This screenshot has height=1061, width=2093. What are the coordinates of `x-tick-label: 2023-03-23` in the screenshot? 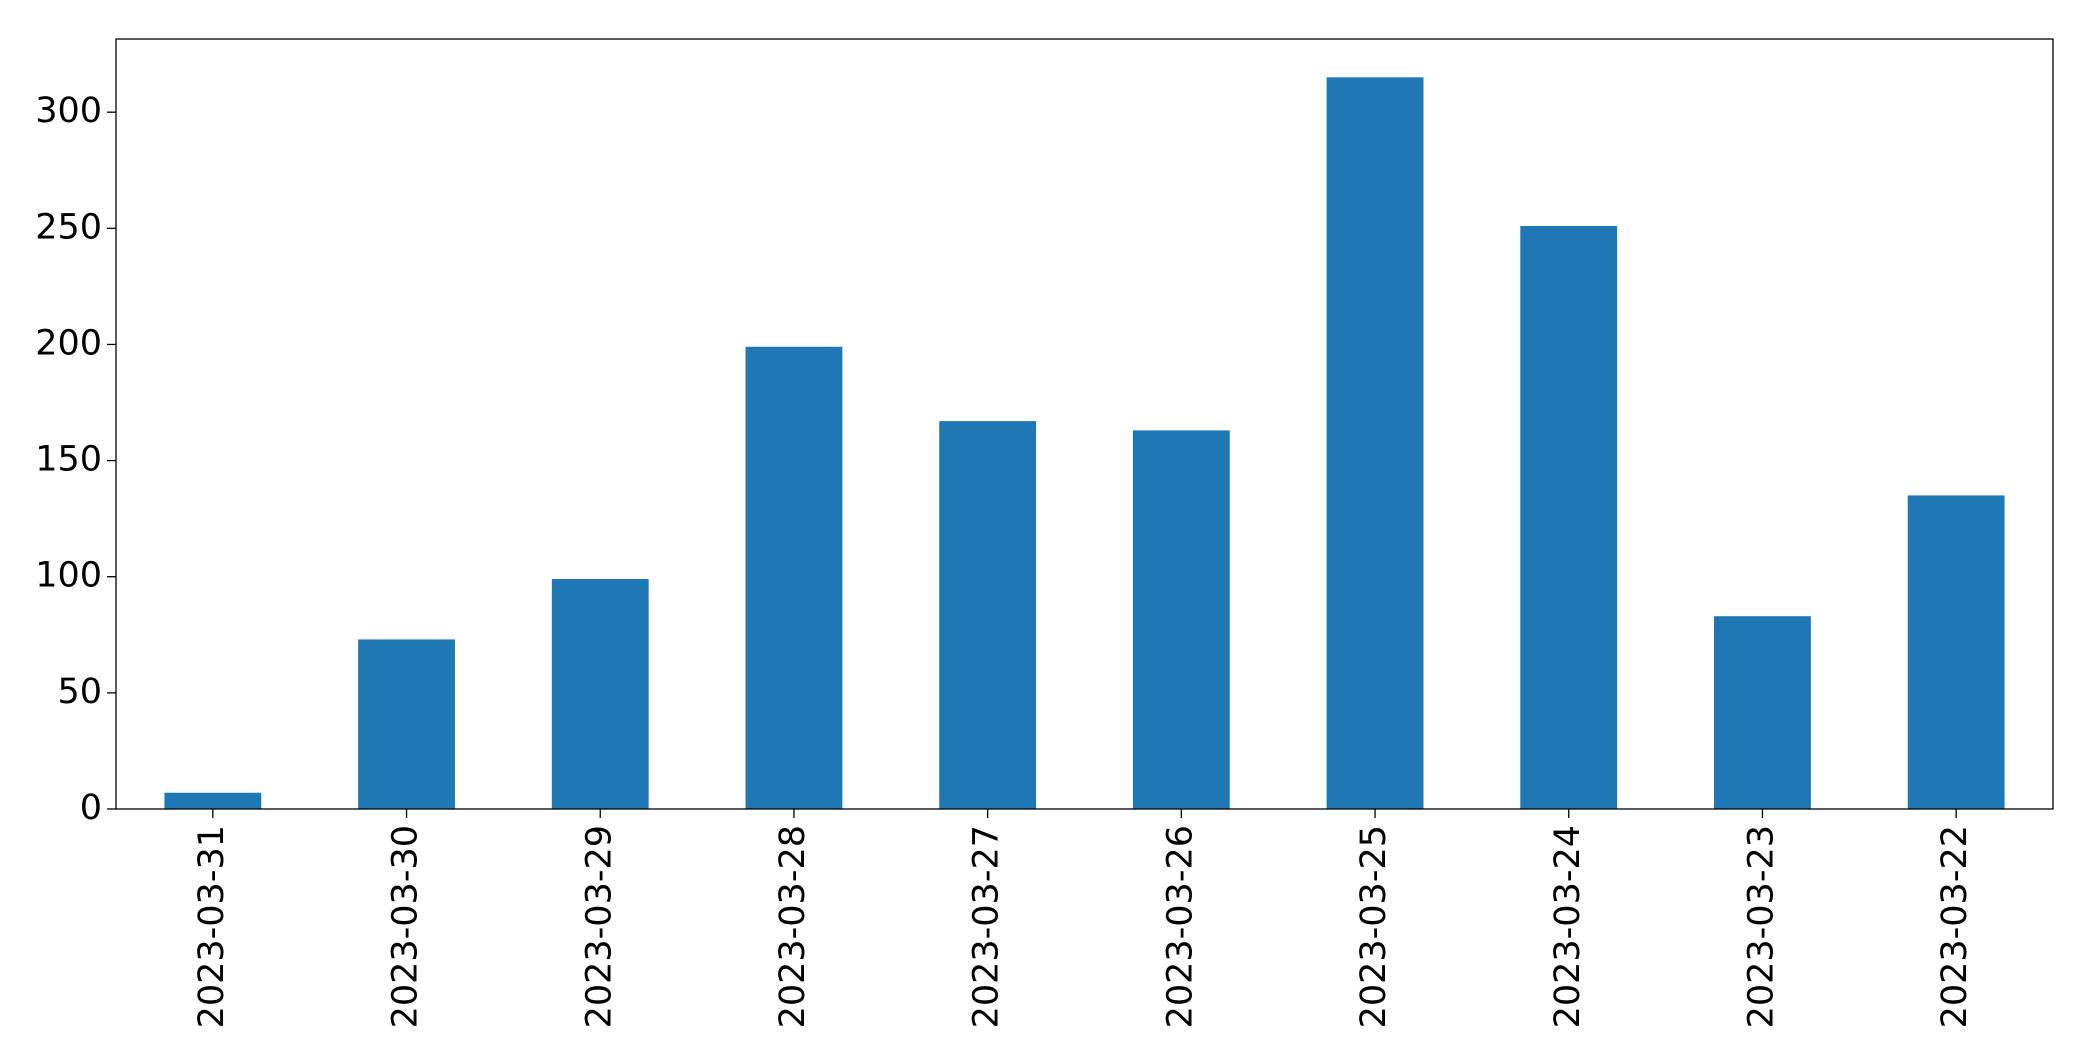 It's located at (1761, 926).